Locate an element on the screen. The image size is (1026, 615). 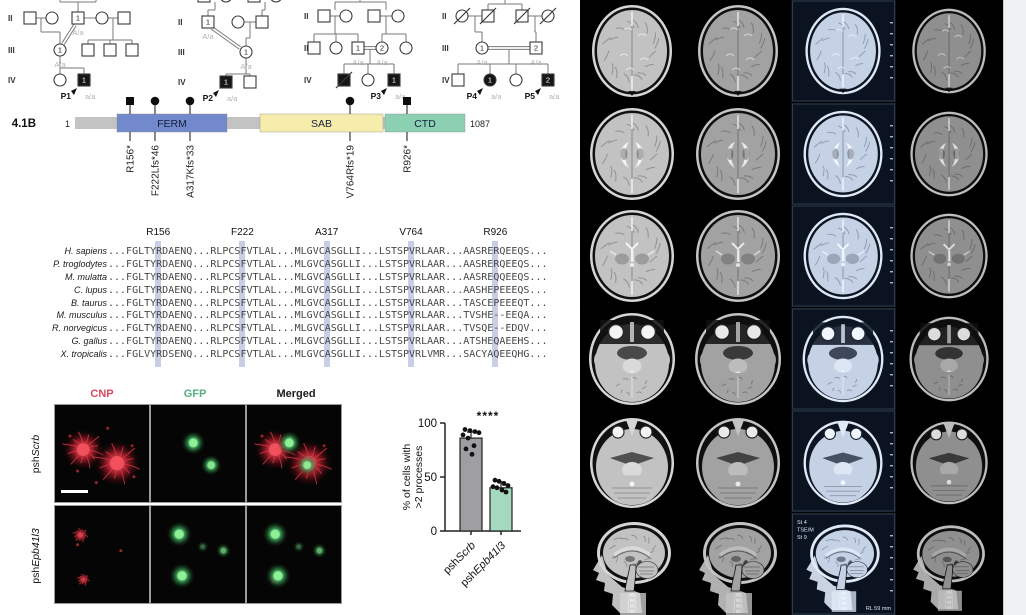
micrograph-pshEpb41l3-GFP is located at coordinates (198, 554).